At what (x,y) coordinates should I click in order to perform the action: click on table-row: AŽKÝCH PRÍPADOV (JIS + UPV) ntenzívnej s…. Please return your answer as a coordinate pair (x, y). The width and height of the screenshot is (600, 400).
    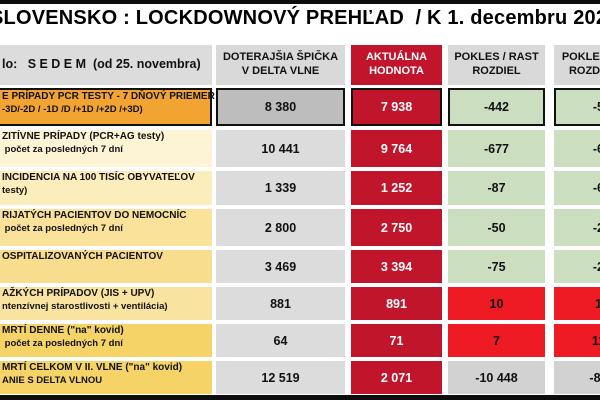
    Looking at the image, I should click on (300, 303).